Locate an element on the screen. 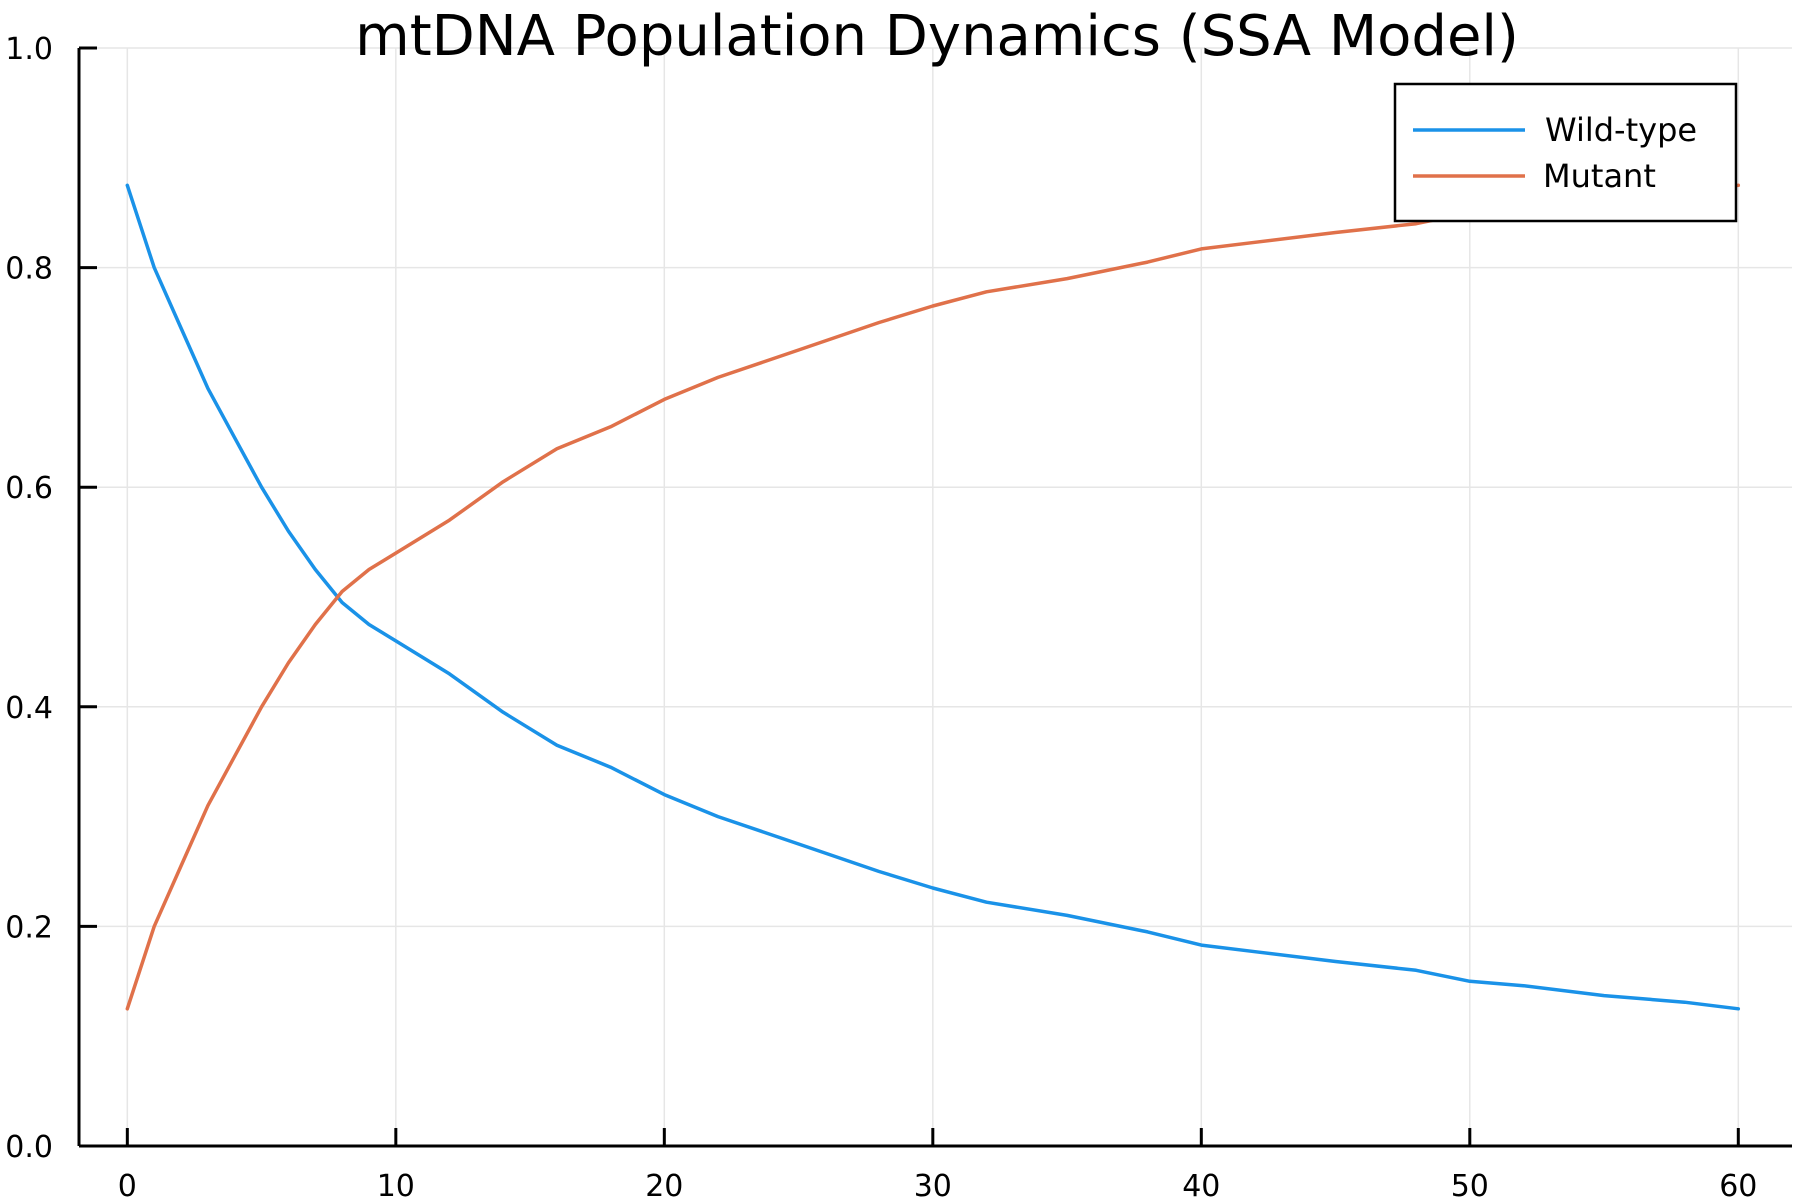 The height and width of the screenshot is (1200, 1800). y-tick-label: 0.6 is located at coordinates (29, 488).